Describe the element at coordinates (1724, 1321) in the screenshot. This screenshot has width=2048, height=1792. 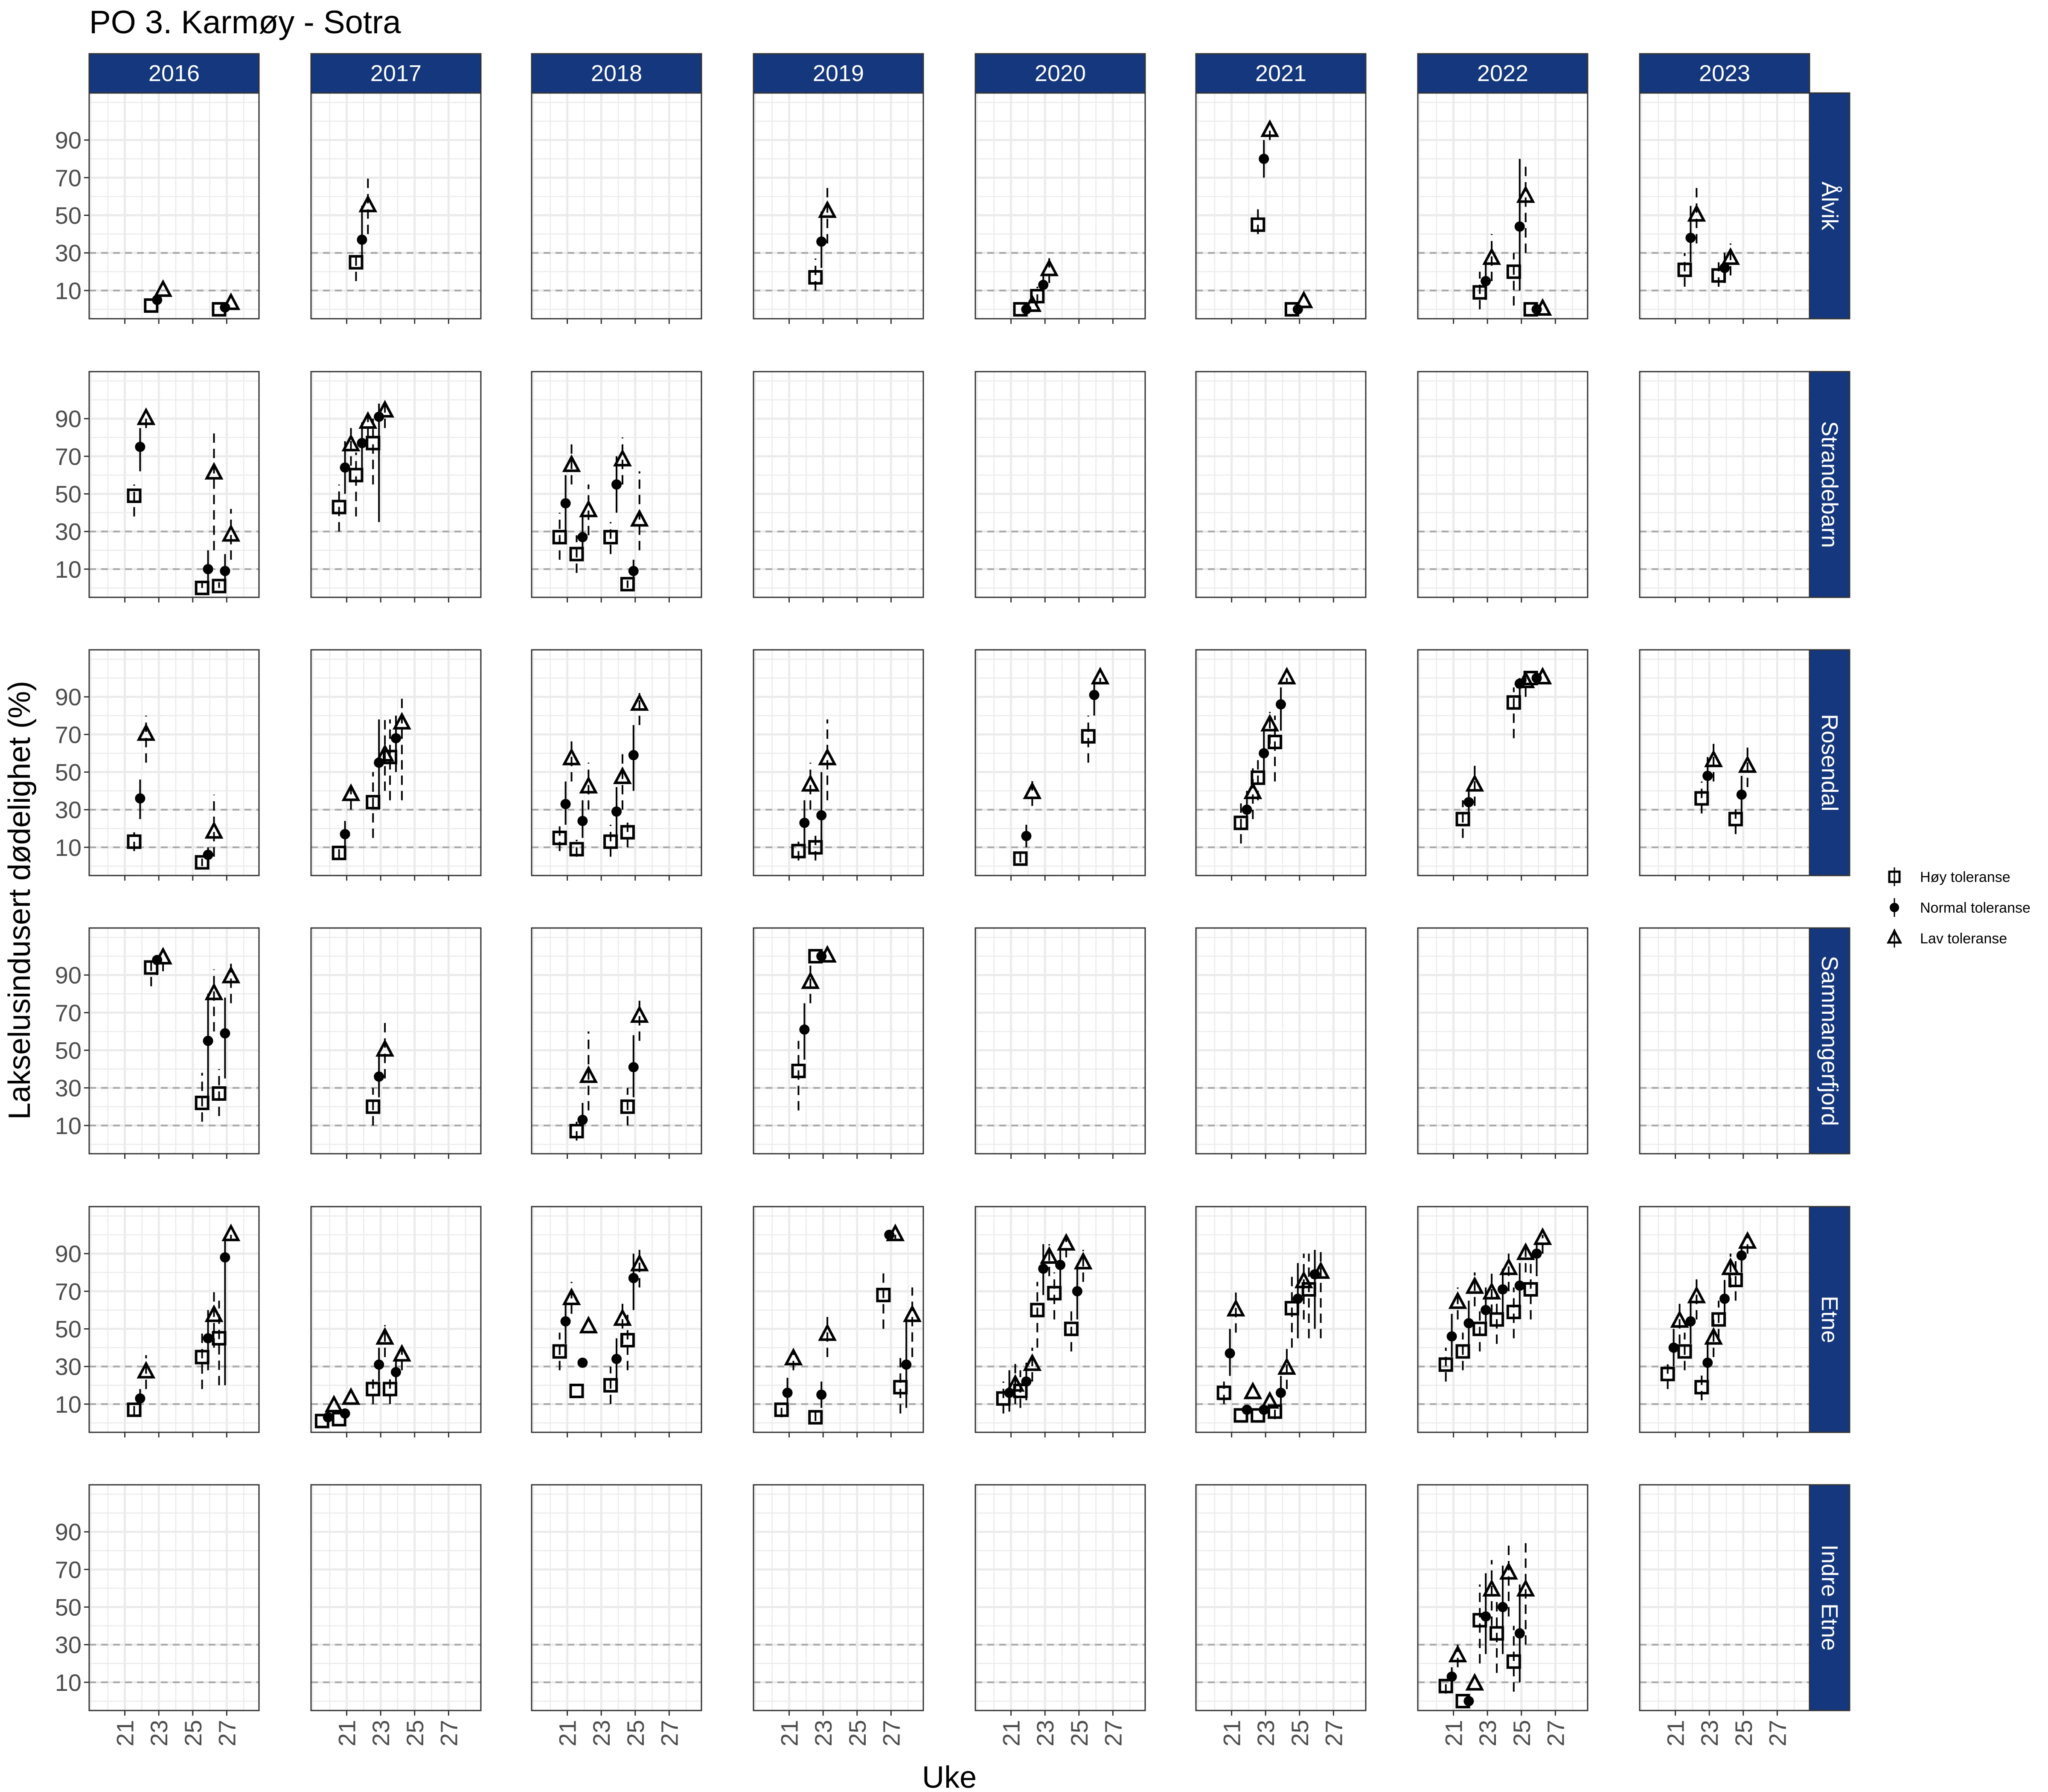
I see `panel-Etne-2023` at that location.